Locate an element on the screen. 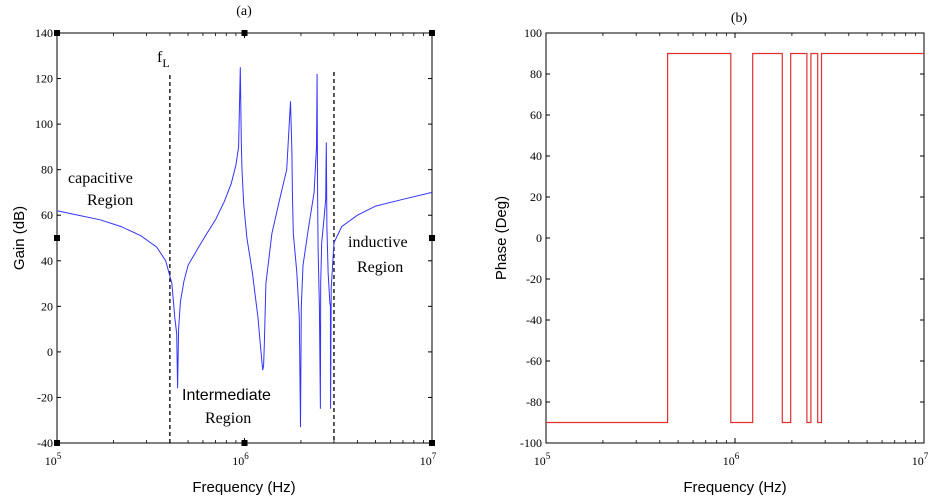  b-ytick-label: -40 is located at coordinates (534, 320).